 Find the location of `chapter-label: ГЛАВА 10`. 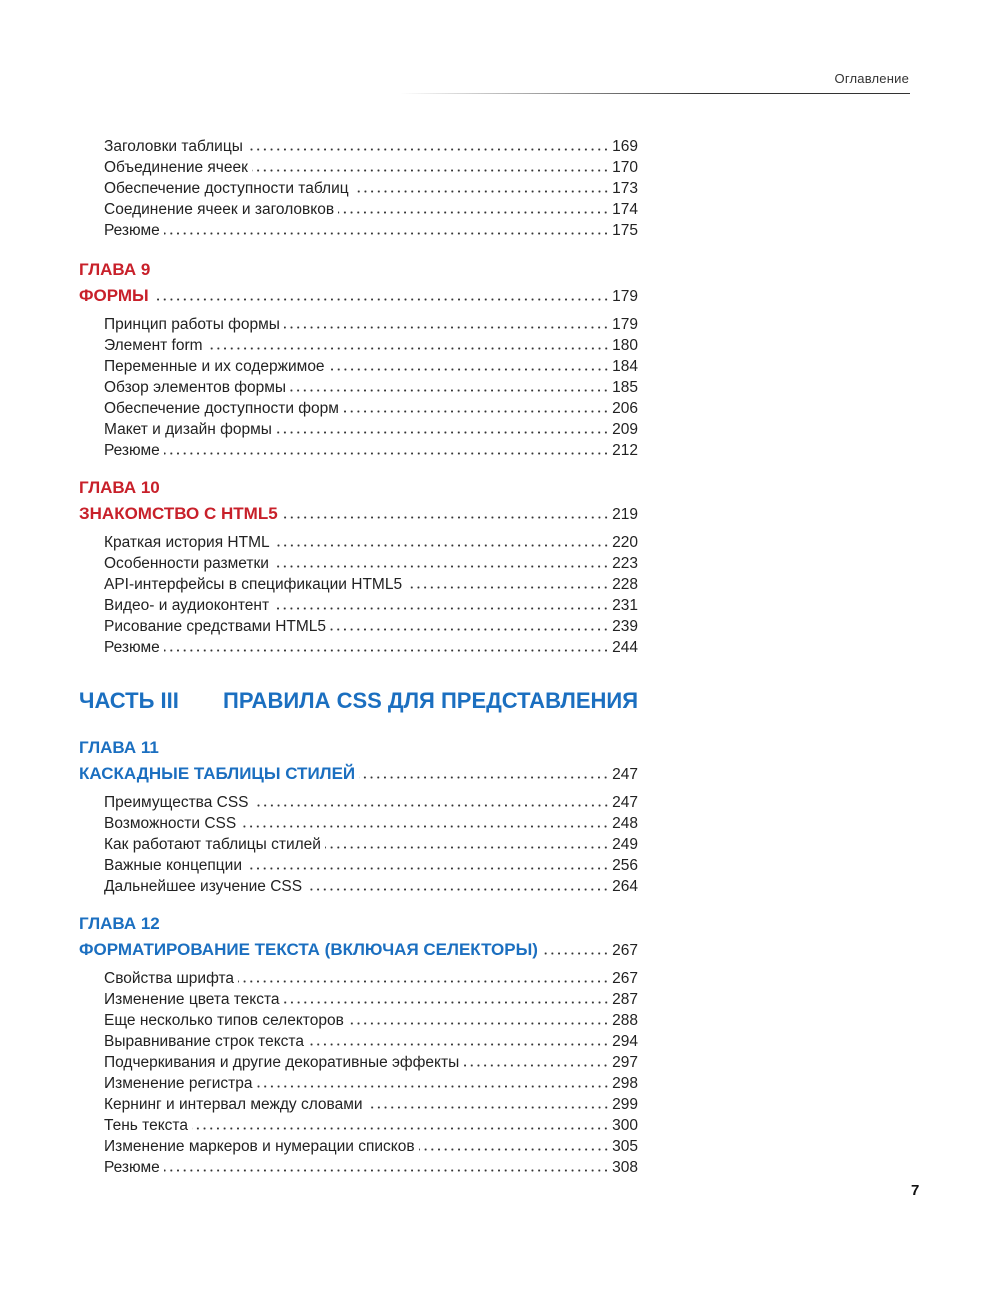

chapter-label: ГЛАВА 10 is located at coordinates (119, 487).